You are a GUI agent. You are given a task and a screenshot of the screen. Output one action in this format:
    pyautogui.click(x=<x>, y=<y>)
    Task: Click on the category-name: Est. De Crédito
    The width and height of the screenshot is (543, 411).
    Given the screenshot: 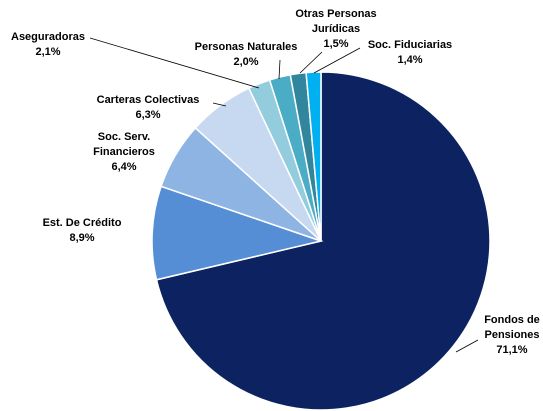 What is the action you would take?
    pyautogui.click(x=82, y=223)
    